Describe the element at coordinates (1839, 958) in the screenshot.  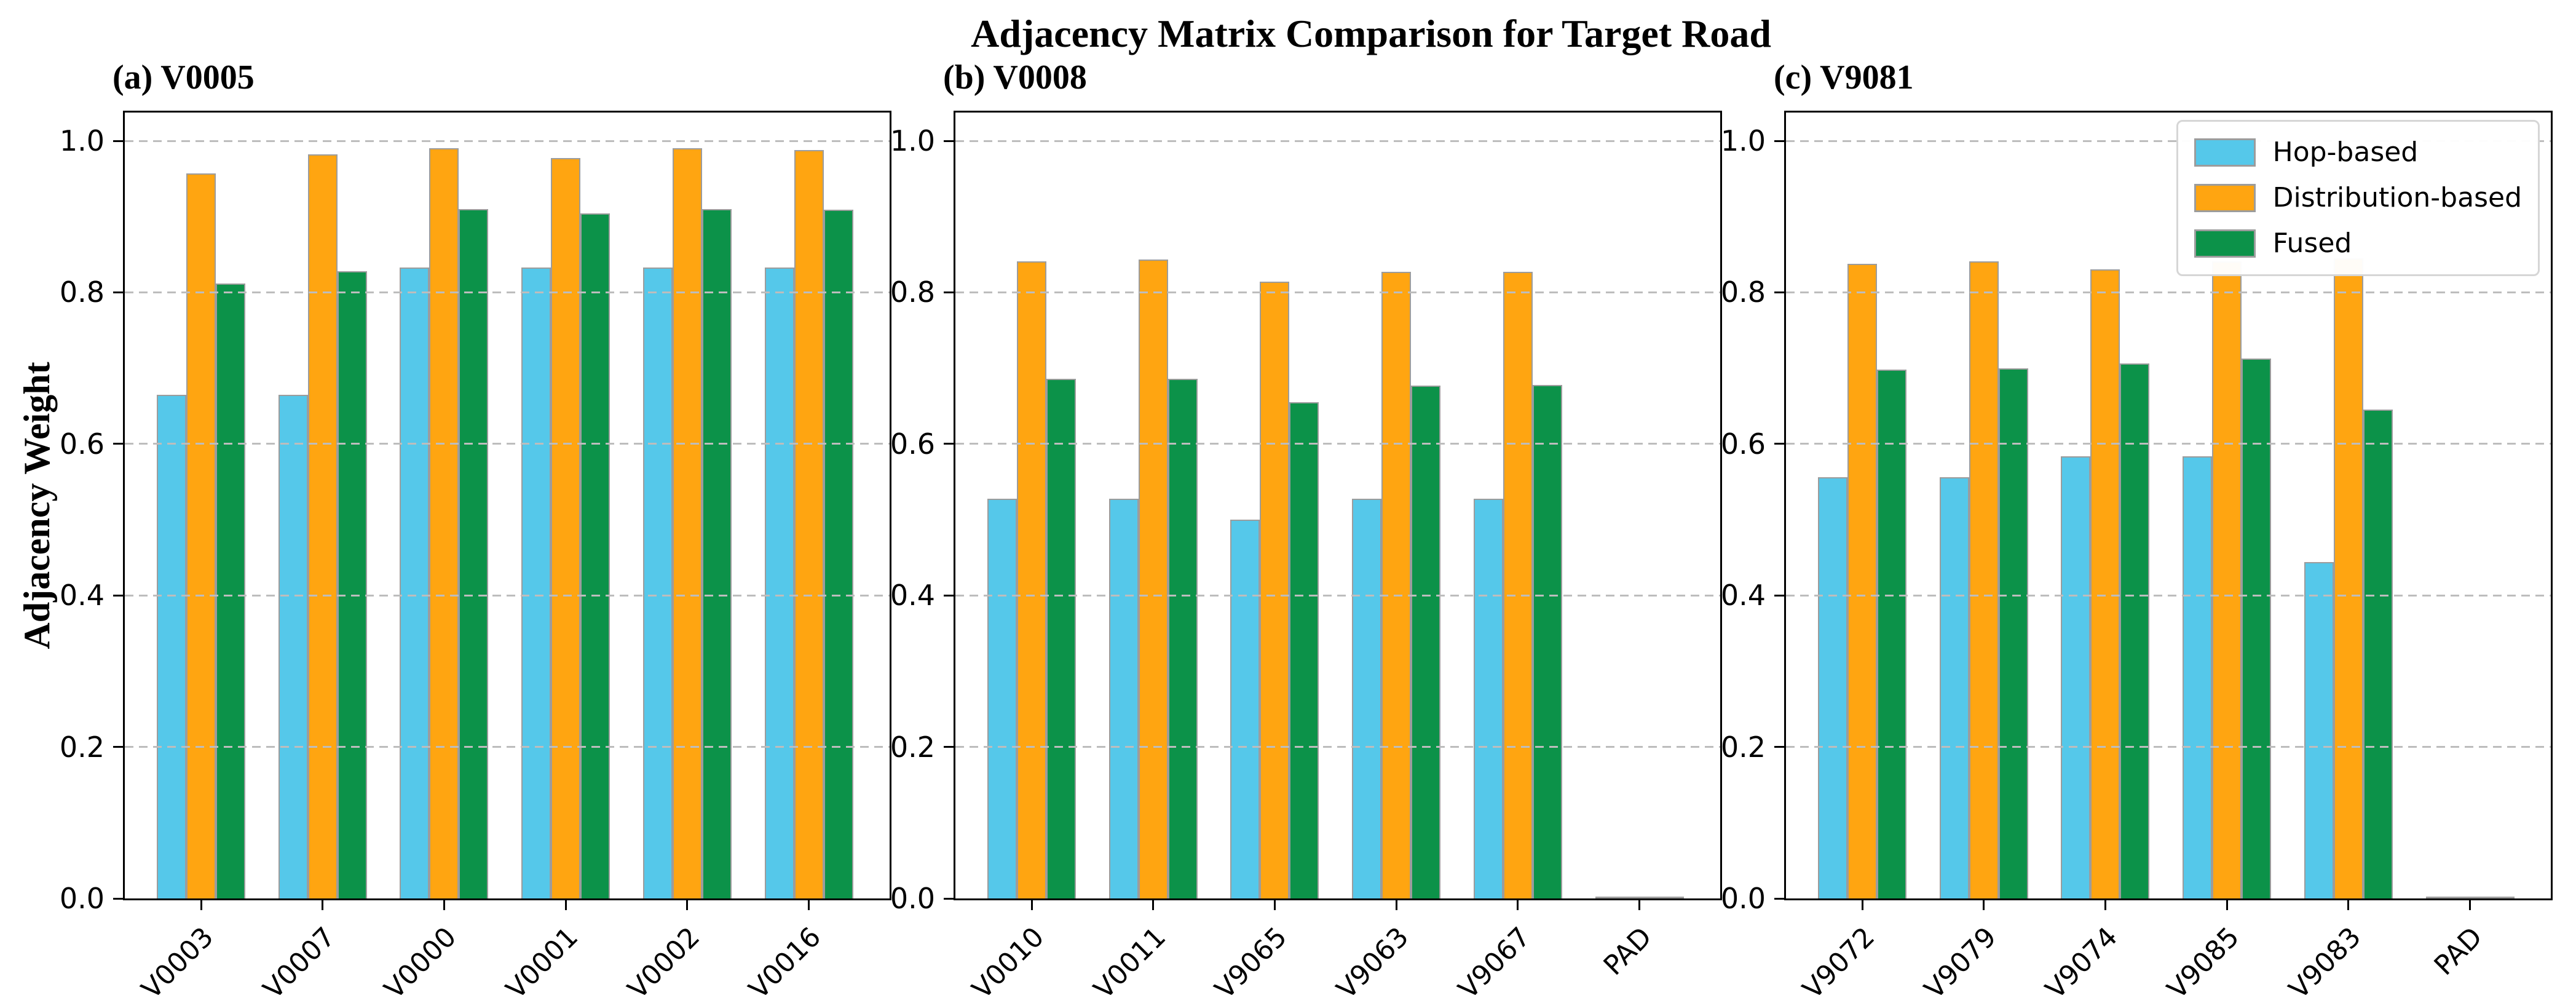
I see `x-tick-label: V9072` at that location.